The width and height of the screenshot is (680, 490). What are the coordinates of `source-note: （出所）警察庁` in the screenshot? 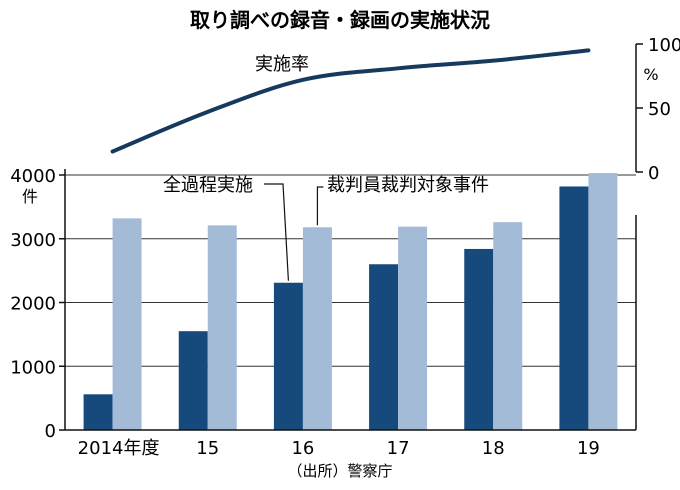 It's located at (339, 471).